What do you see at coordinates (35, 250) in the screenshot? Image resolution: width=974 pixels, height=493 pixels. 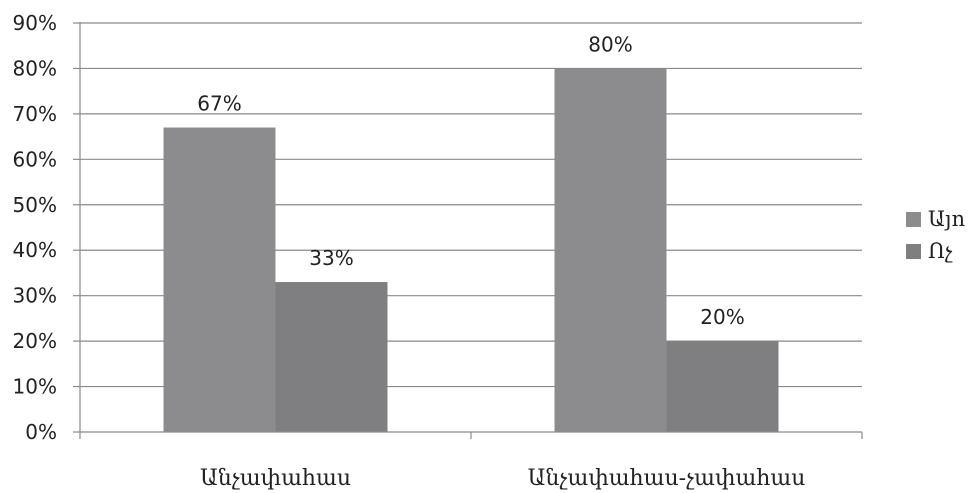 I see `y-tick-label: 40%` at bounding box center [35, 250].